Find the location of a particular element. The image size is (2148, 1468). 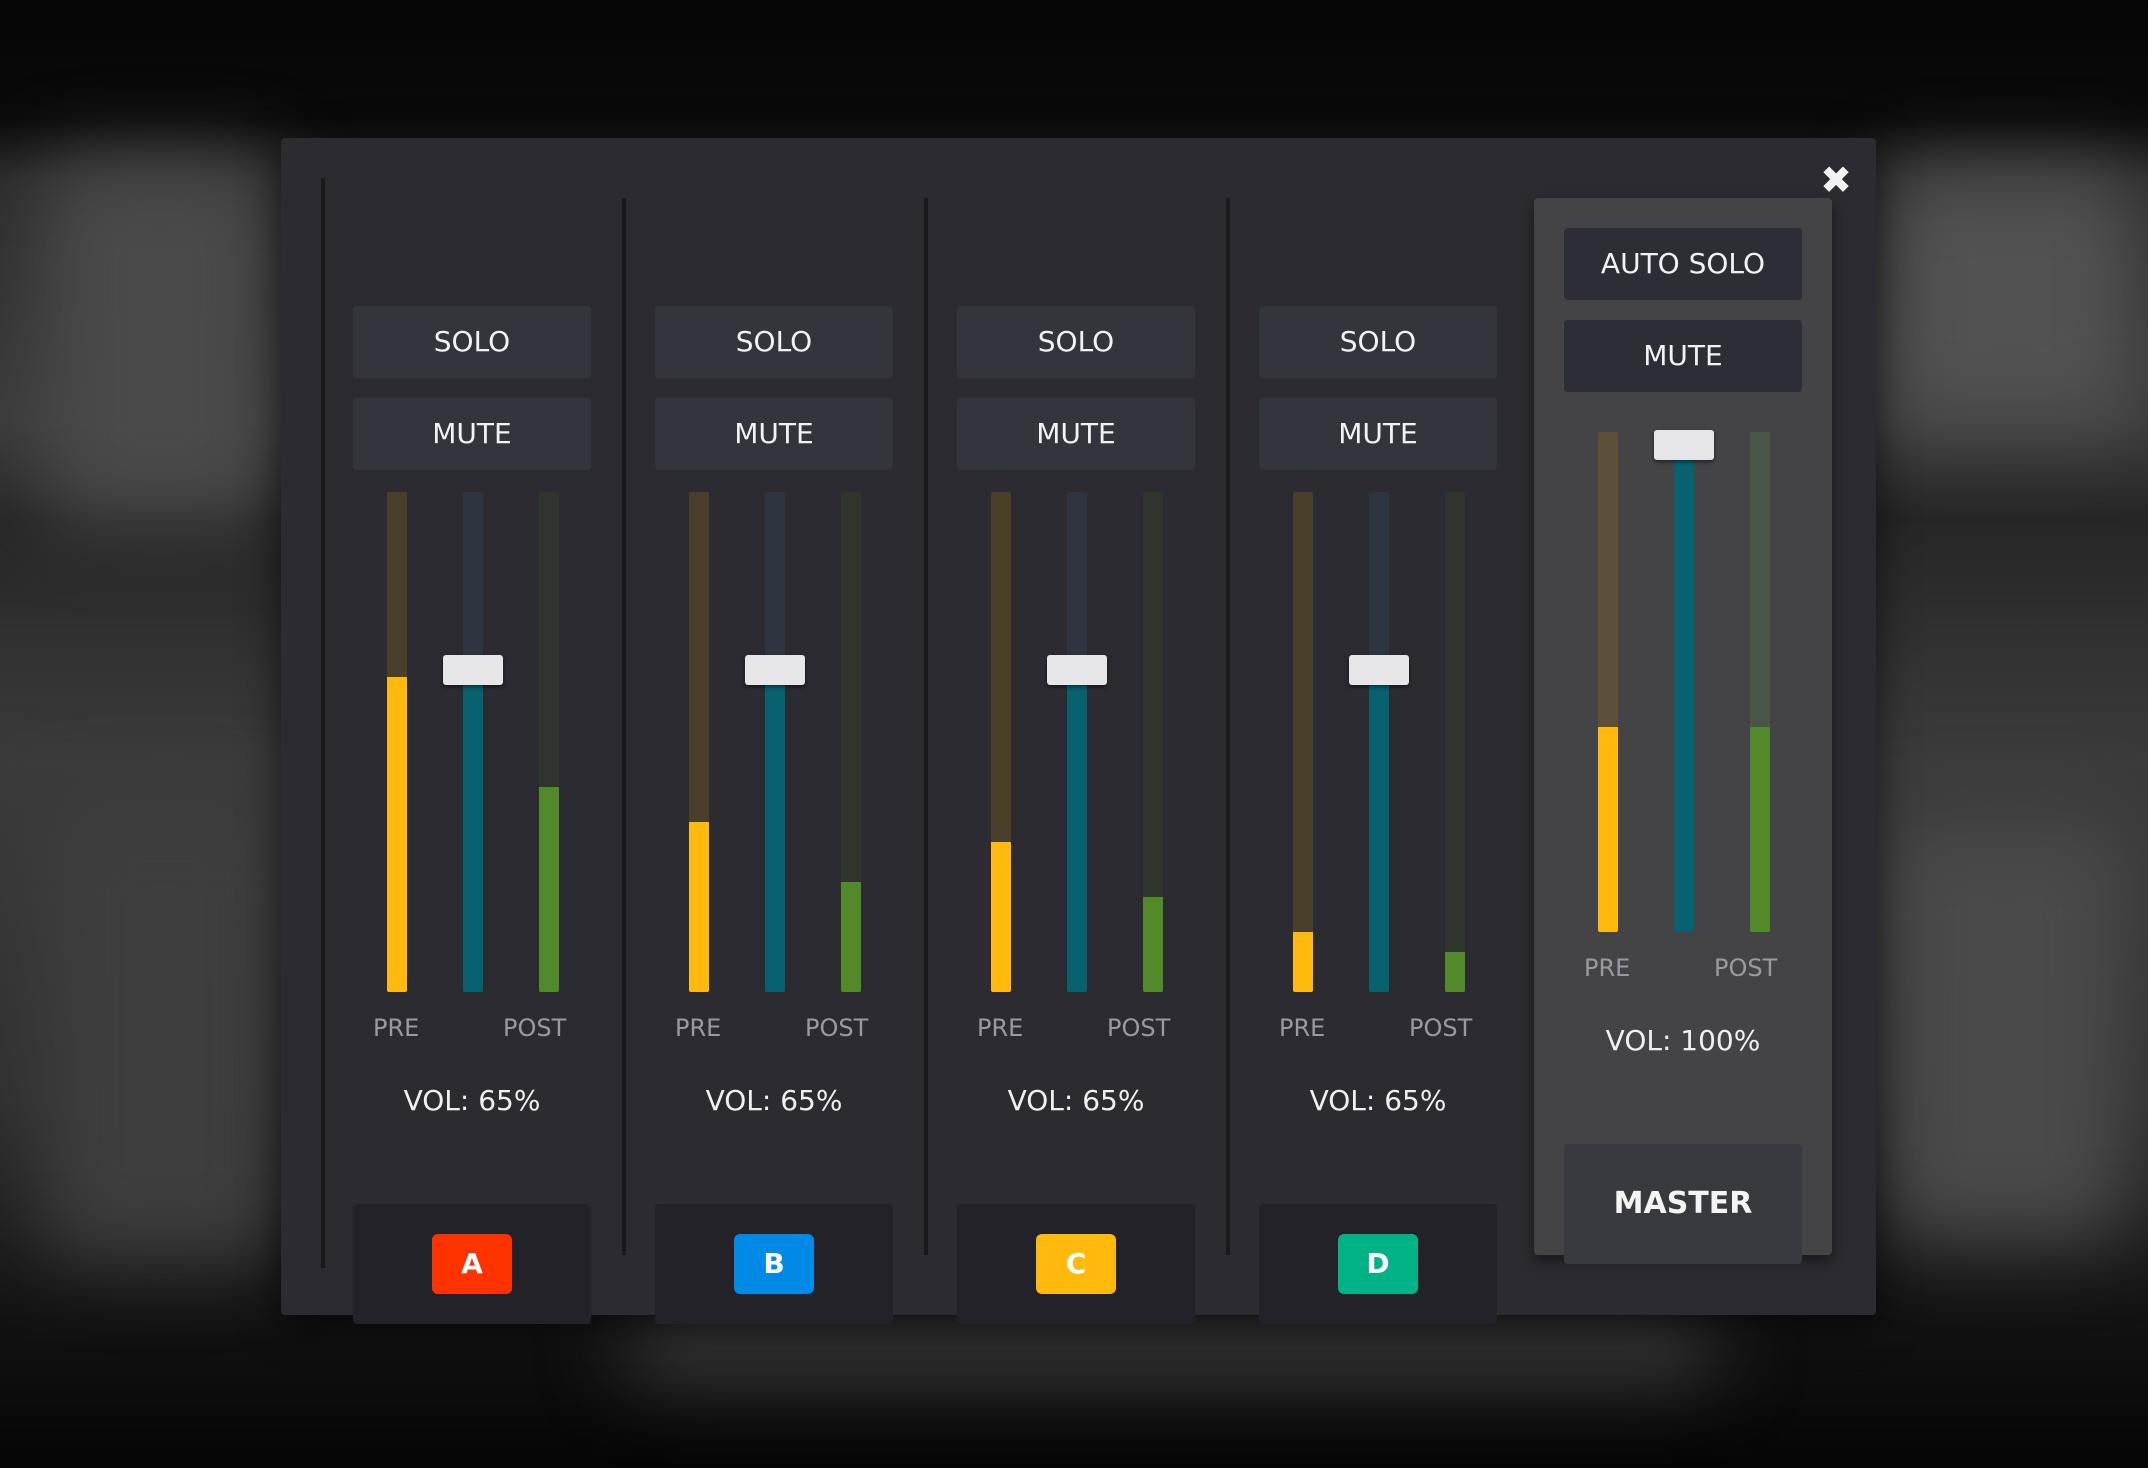

volume-readout: VOL: 100% is located at coordinates (1683, 1040).